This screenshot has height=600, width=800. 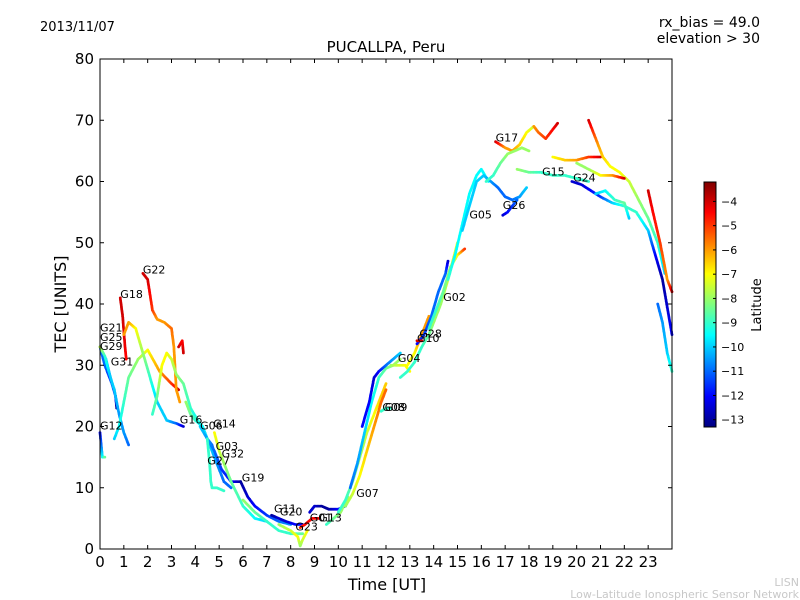 What do you see at coordinates (285, 508) in the screenshot?
I see `satellite-label: G11` at bounding box center [285, 508].